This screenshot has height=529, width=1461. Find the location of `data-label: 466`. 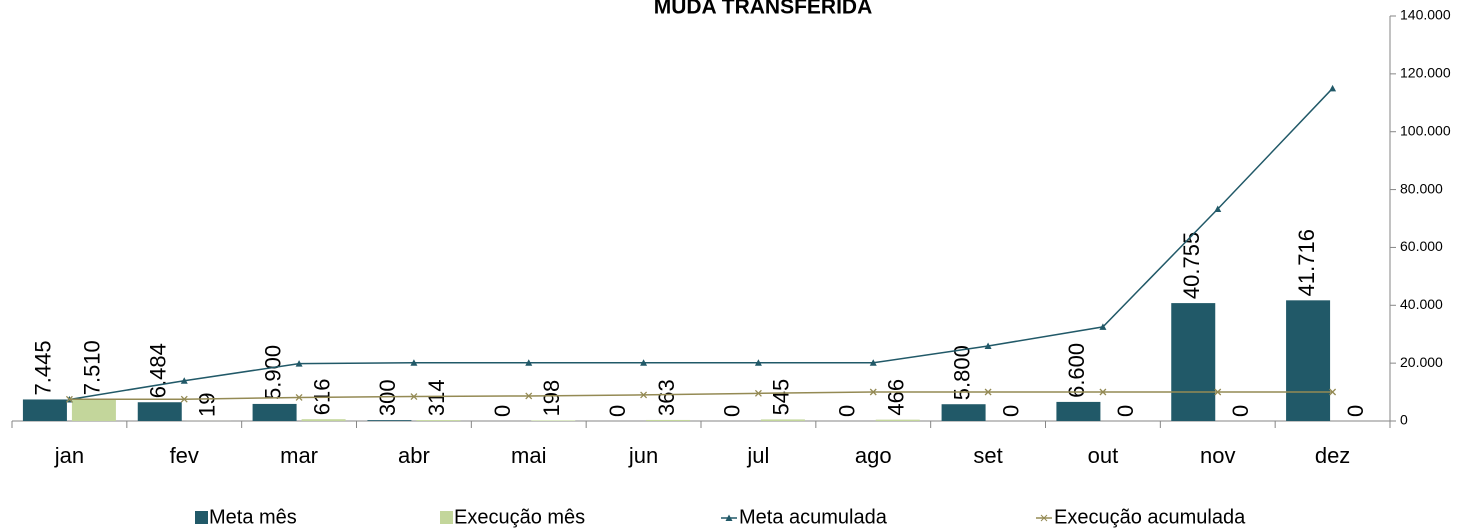

data-label: 466 is located at coordinates (896, 397).